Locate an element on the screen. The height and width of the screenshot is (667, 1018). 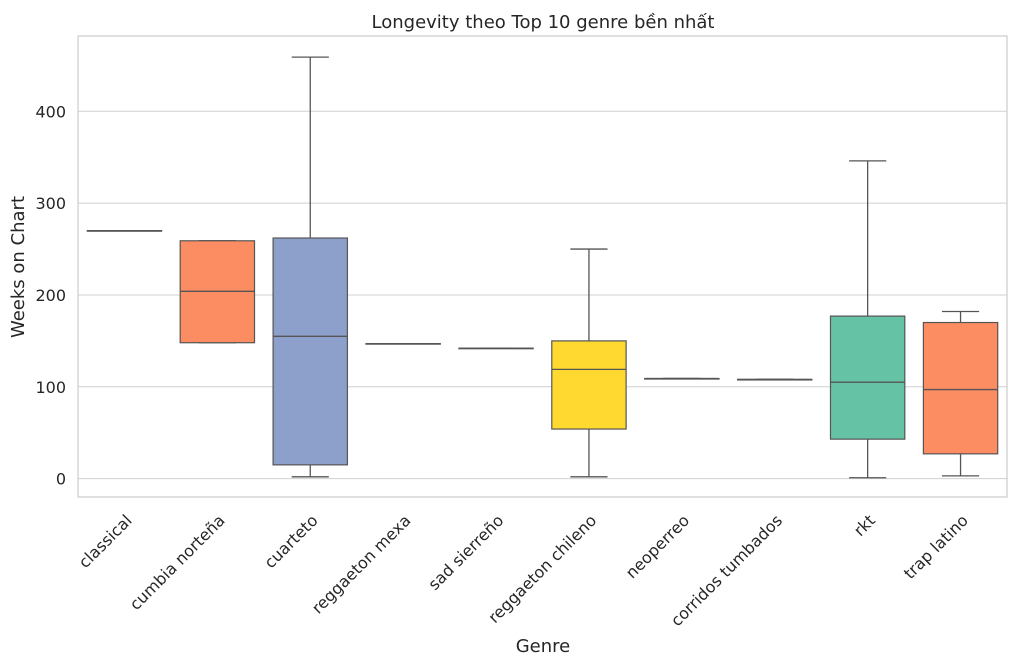
box-reggaeton-mexa is located at coordinates (403, 343).